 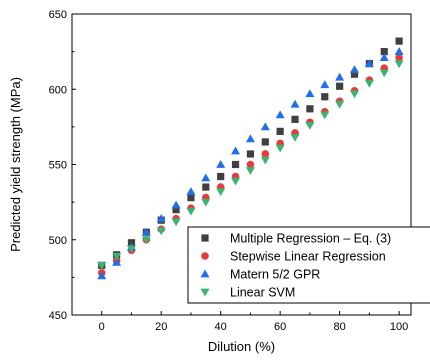 What do you see at coordinates (58, 15) in the screenshot?
I see `y-tick-label: 650` at bounding box center [58, 15].